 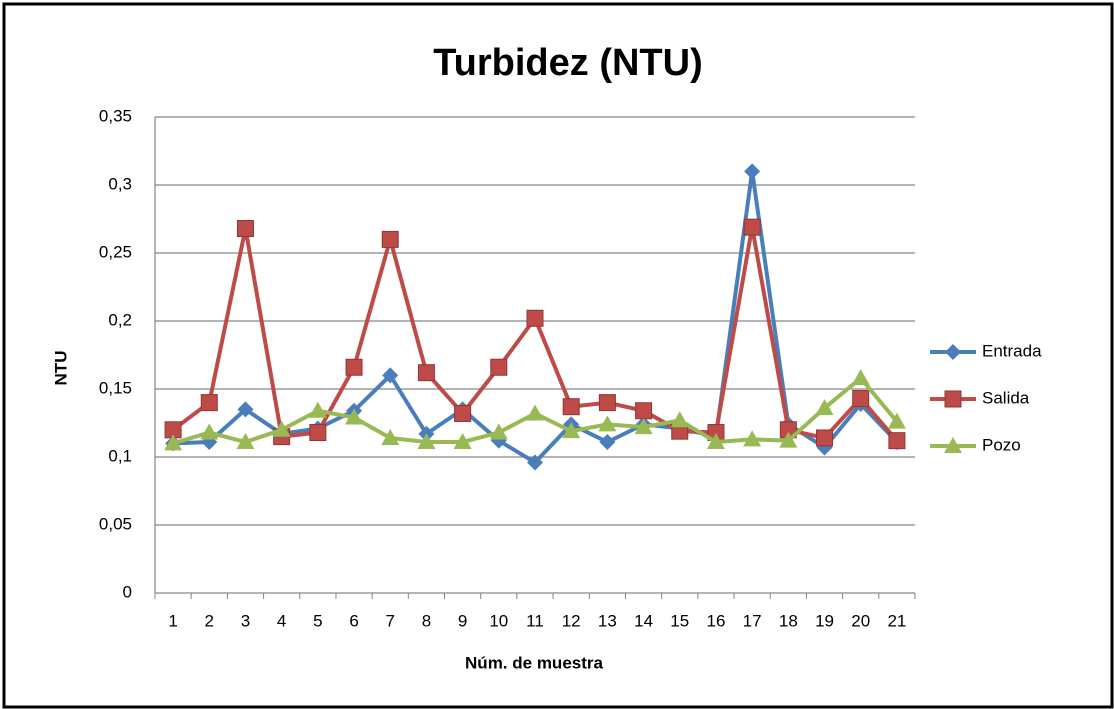 I want to click on x-tick-label: 6, so click(x=353, y=620).